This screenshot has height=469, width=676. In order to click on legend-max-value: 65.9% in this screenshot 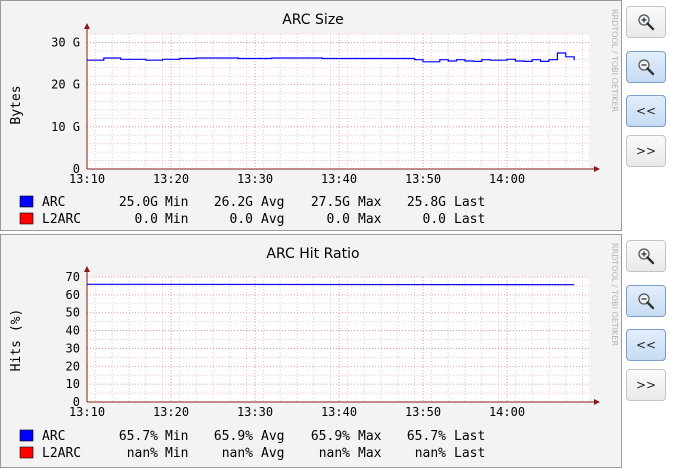, I will do `click(330, 436)`.